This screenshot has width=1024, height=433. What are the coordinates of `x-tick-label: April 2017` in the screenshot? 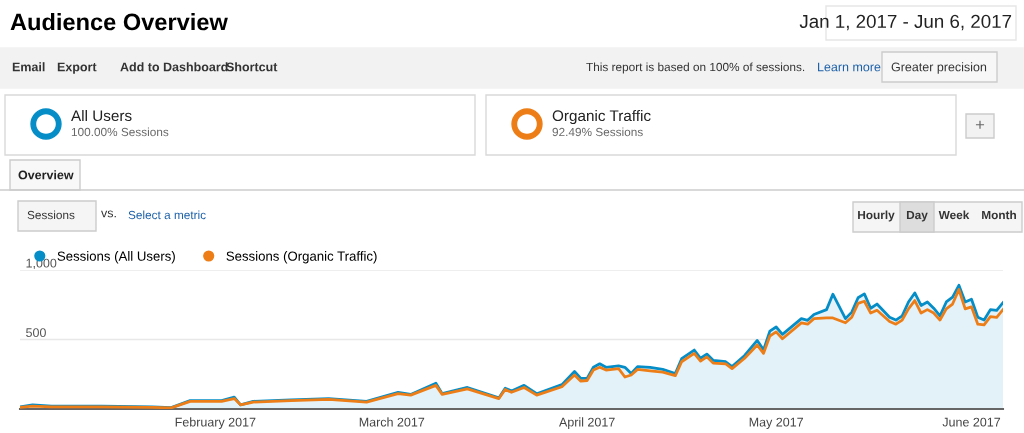 It's located at (587, 423).